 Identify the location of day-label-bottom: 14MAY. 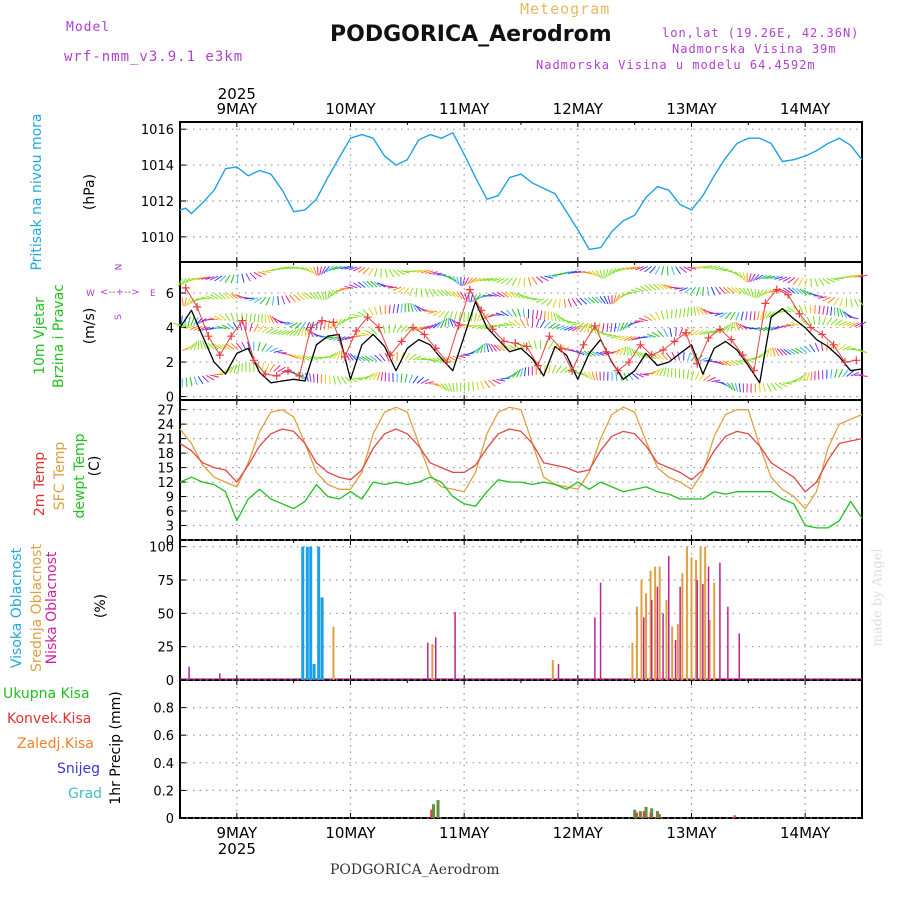
(805, 833).